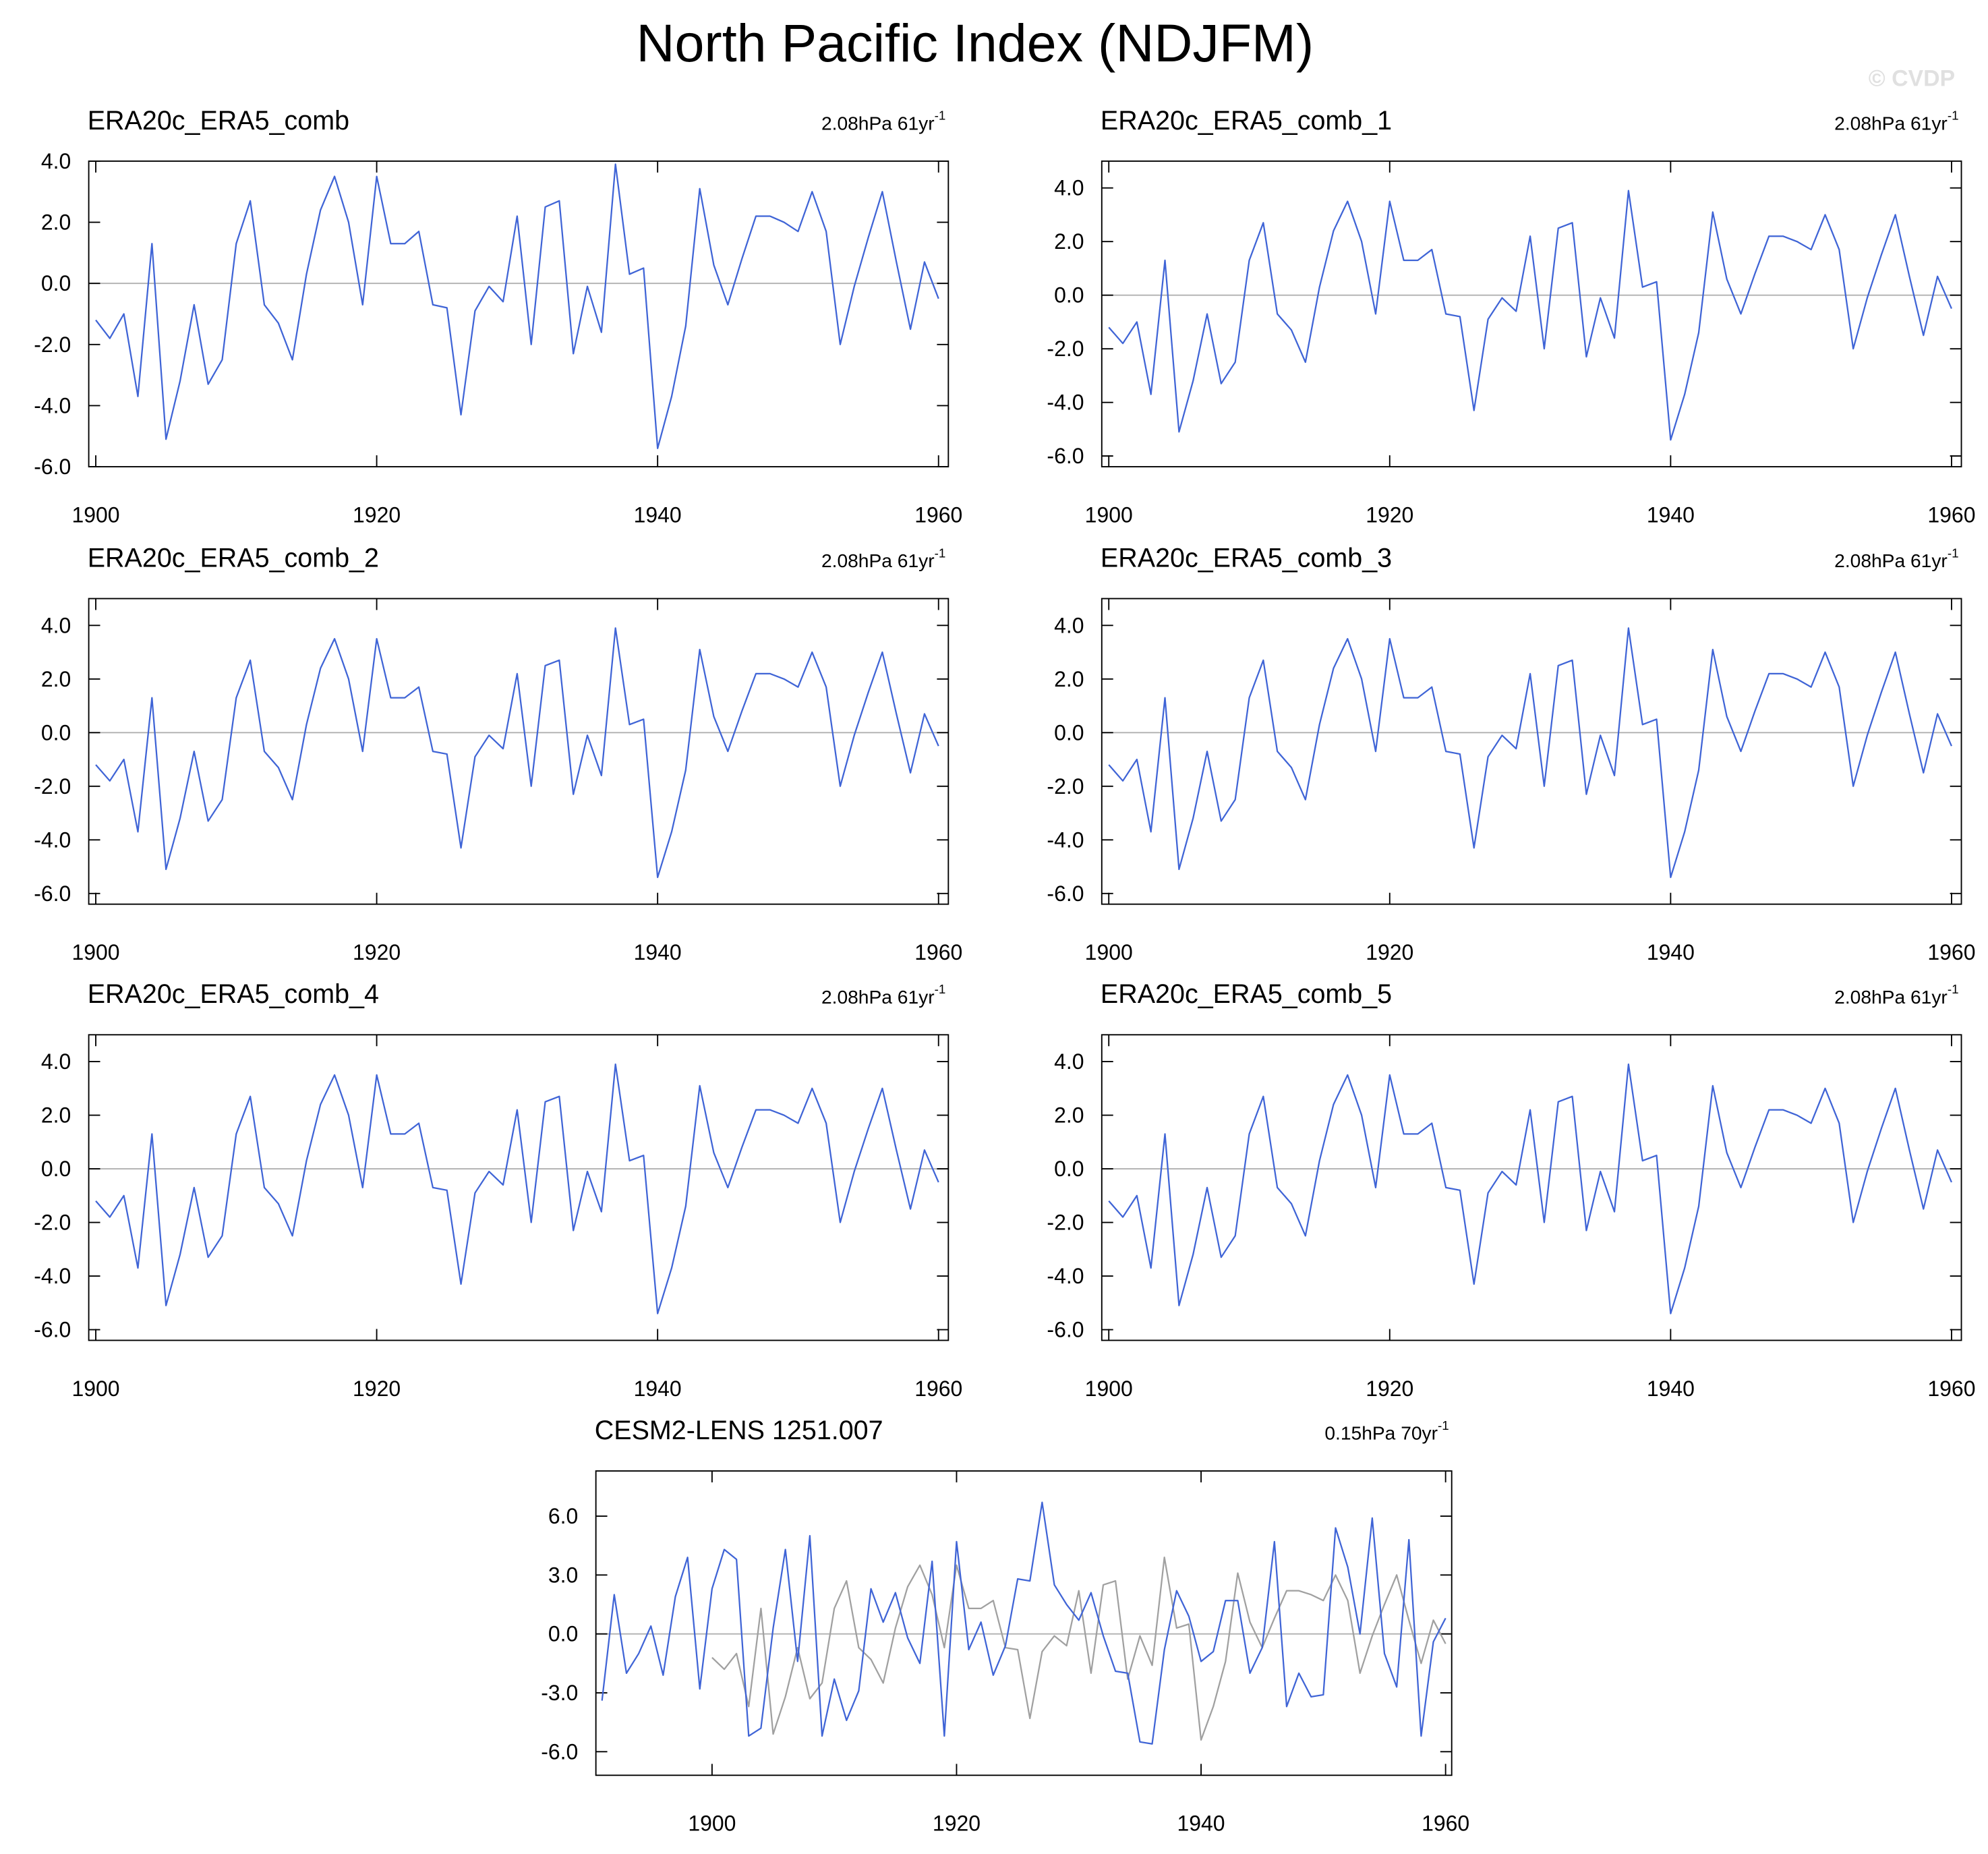 This screenshot has width=1988, height=1854. Describe the element at coordinates (234, 994) in the screenshot. I see `panel-title: ERA20c_ERA5_comb_4` at that location.